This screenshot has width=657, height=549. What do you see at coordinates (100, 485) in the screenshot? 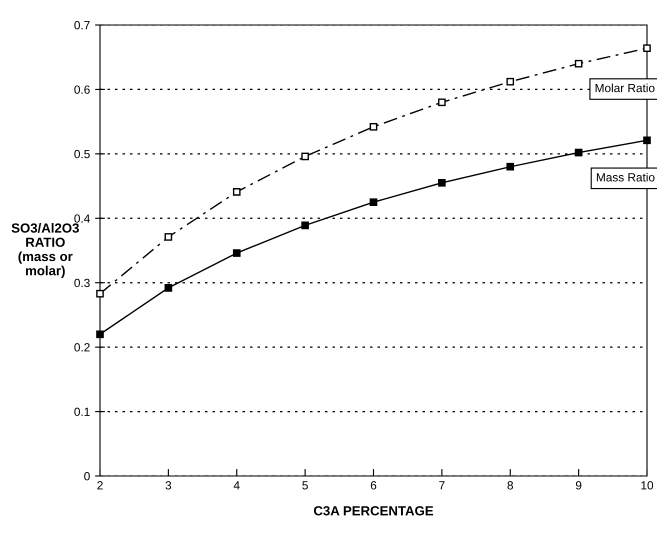
I see `x-tick-label: 2` at bounding box center [100, 485].